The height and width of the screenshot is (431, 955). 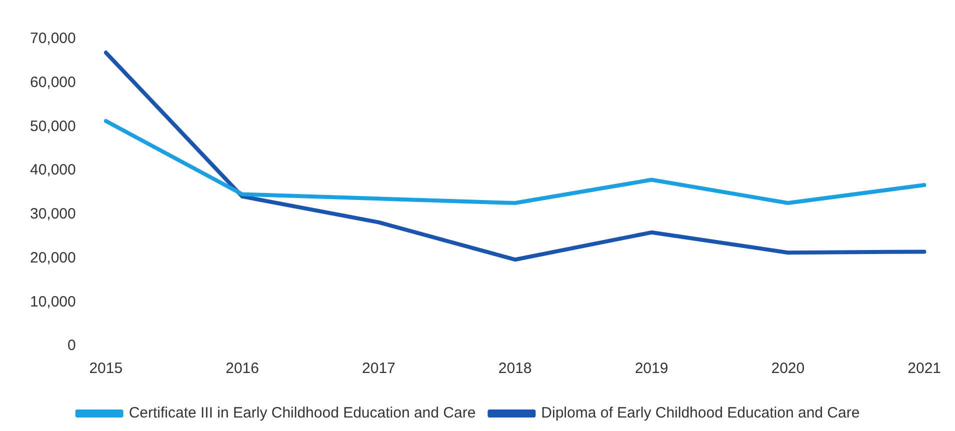 I want to click on x-tick-label: 2020, so click(x=788, y=369).